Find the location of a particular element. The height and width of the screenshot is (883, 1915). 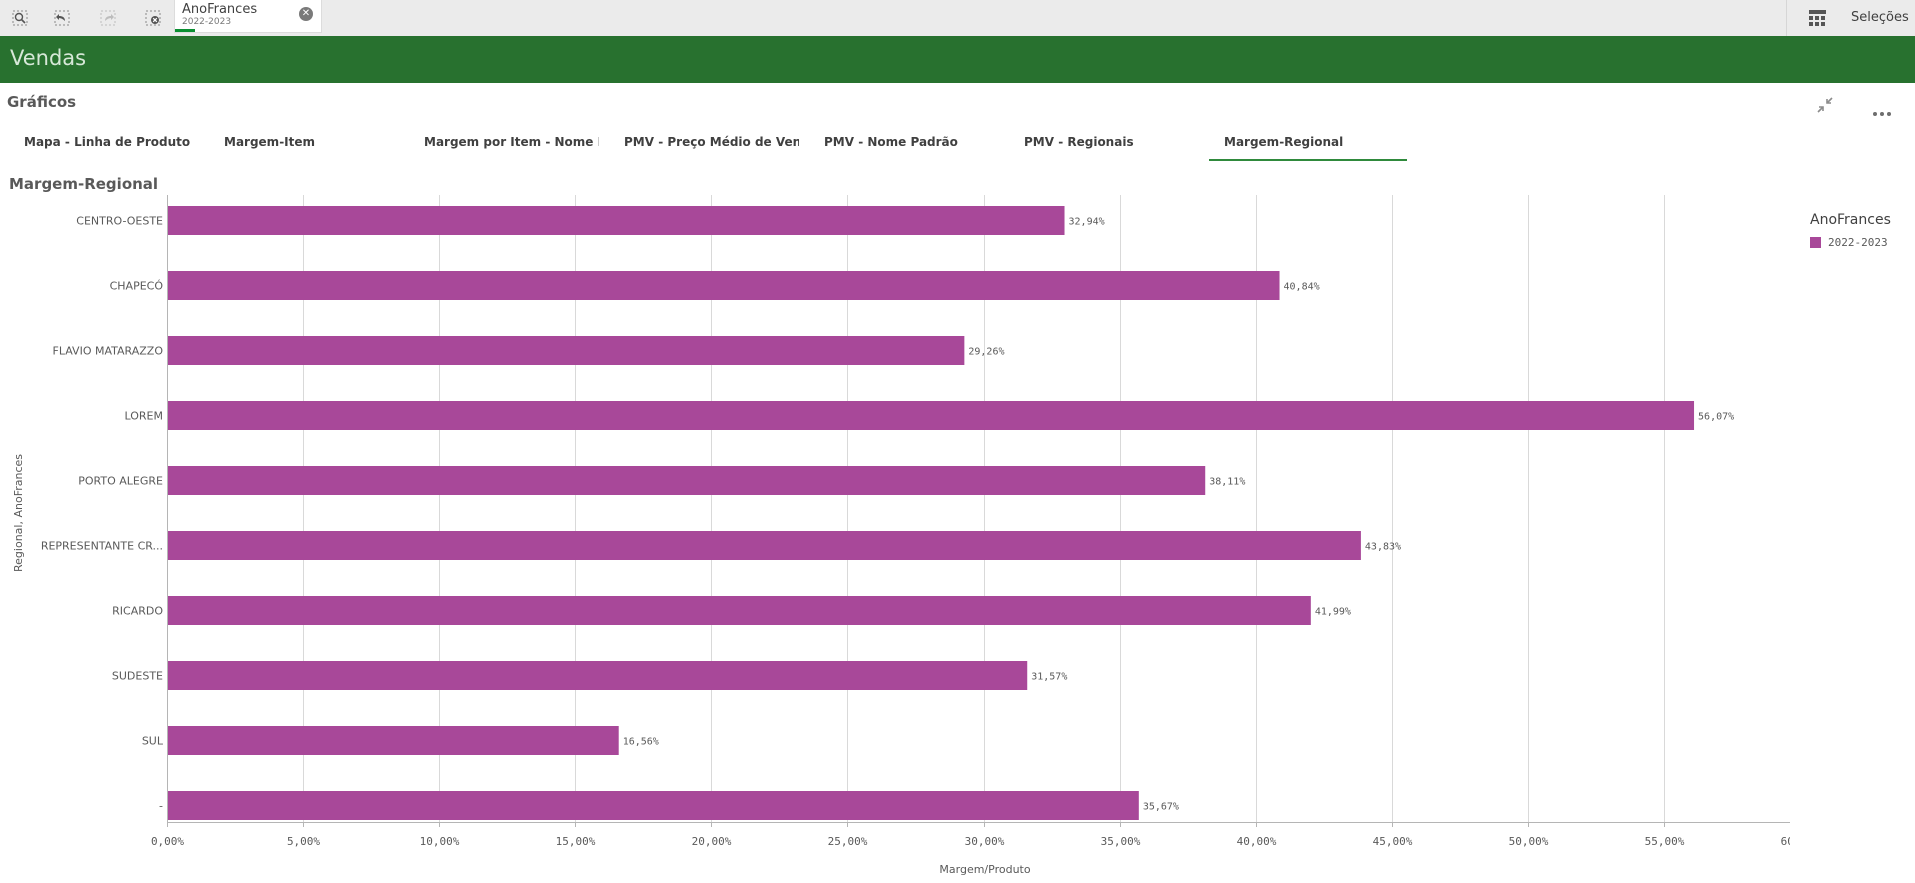

toolbar: AnoFrances 2022-2023 ✕ Seleções is located at coordinates (957, 18).